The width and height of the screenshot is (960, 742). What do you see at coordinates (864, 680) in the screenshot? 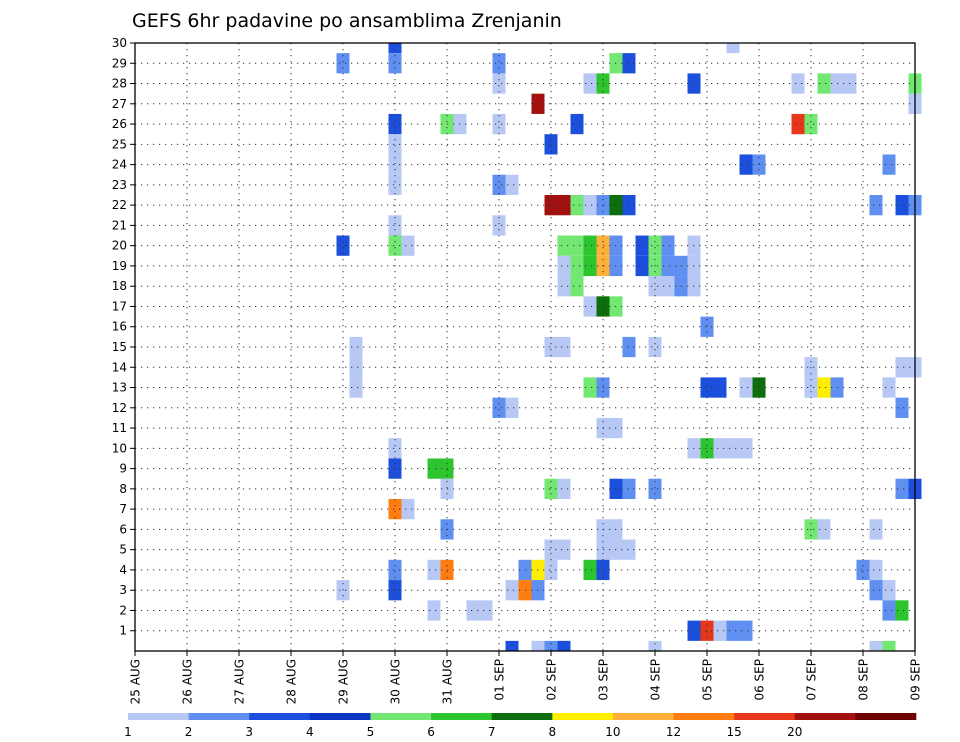
I see `x-tick-label: 08 SEP` at bounding box center [864, 680].